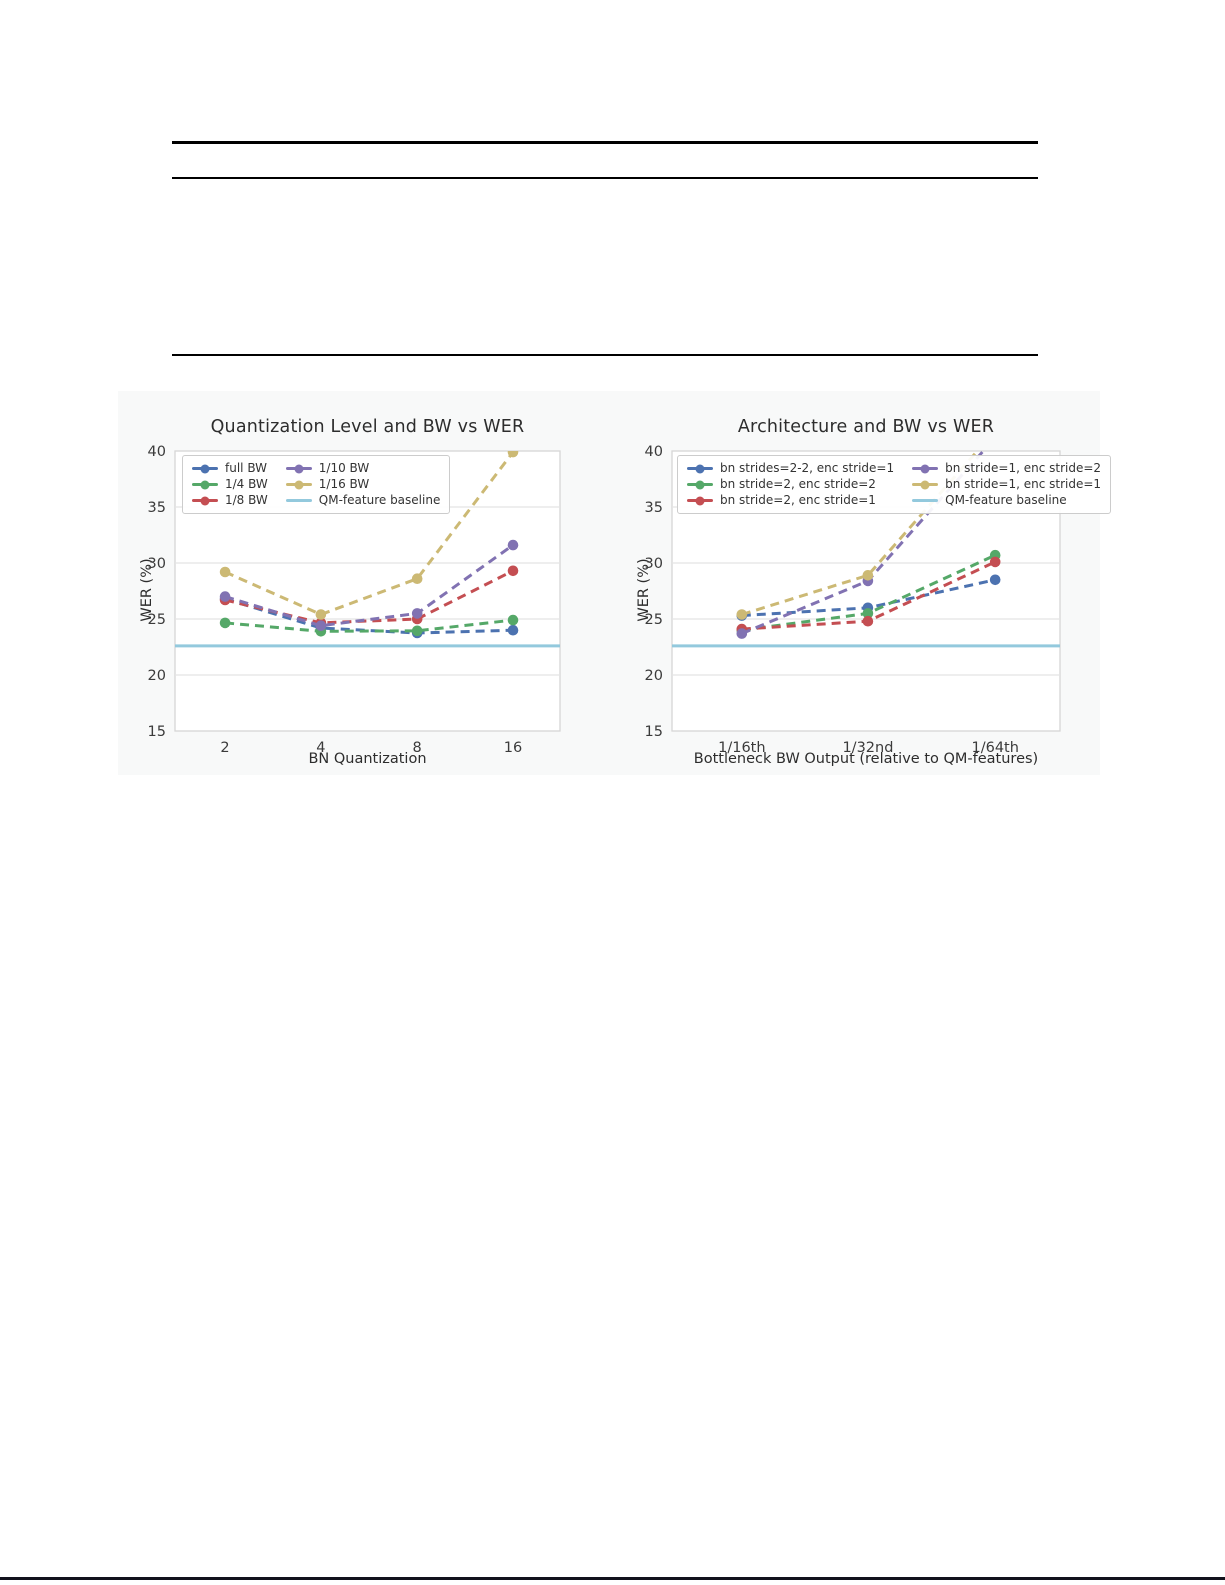 The width and height of the screenshot is (1225, 1585). What do you see at coordinates (798, 484) in the screenshot?
I see `legend-label: bn stride=2, enc stride=2` at bounding box center [798, 484].